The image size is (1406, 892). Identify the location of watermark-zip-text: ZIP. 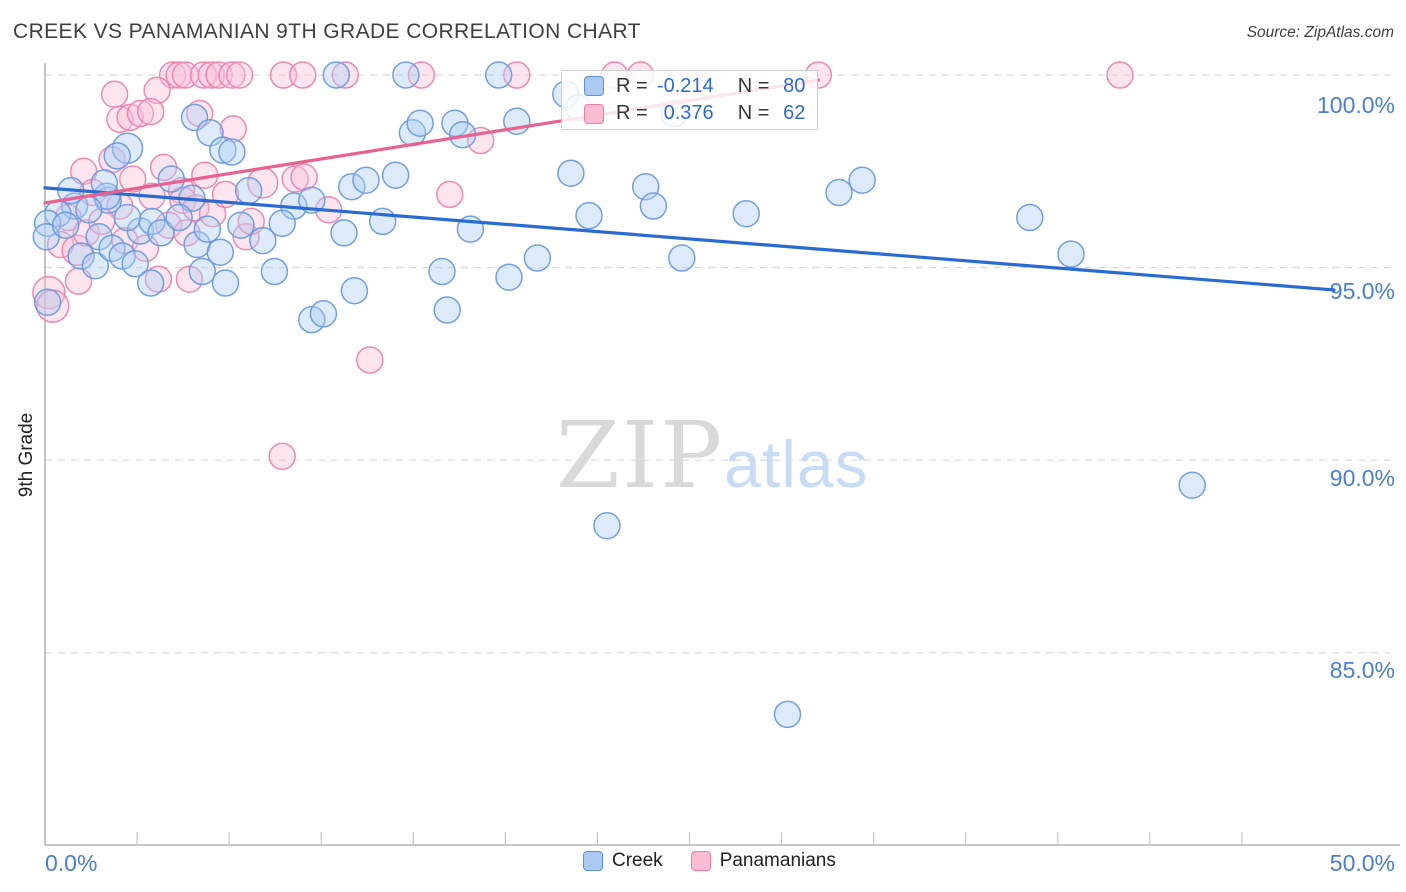
(640, 455).